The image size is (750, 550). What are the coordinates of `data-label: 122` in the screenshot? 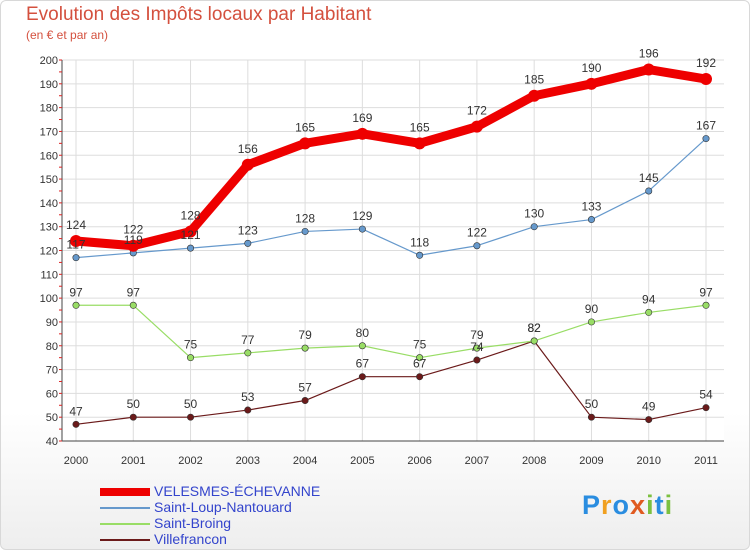 It's located at (477, 233).